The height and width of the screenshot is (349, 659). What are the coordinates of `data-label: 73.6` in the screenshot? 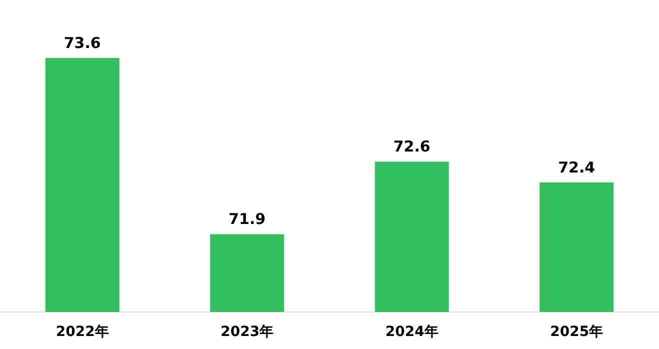 It's located at (82, 43).